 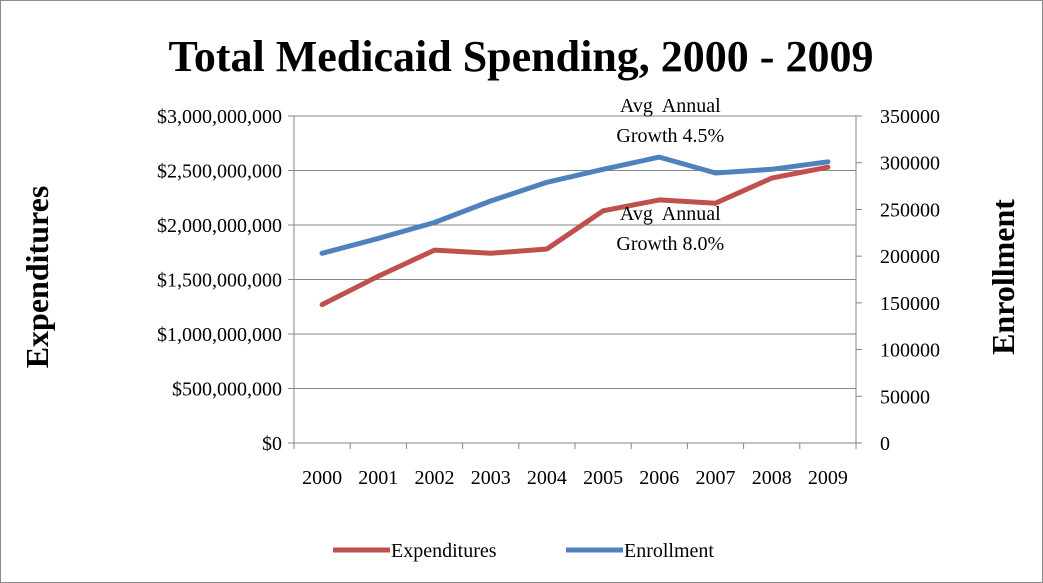 What do you see at coordinates (603, 478) in the screenshot?
I see `x-axis-tick-label: 2005` at bounding box center [603, 478].